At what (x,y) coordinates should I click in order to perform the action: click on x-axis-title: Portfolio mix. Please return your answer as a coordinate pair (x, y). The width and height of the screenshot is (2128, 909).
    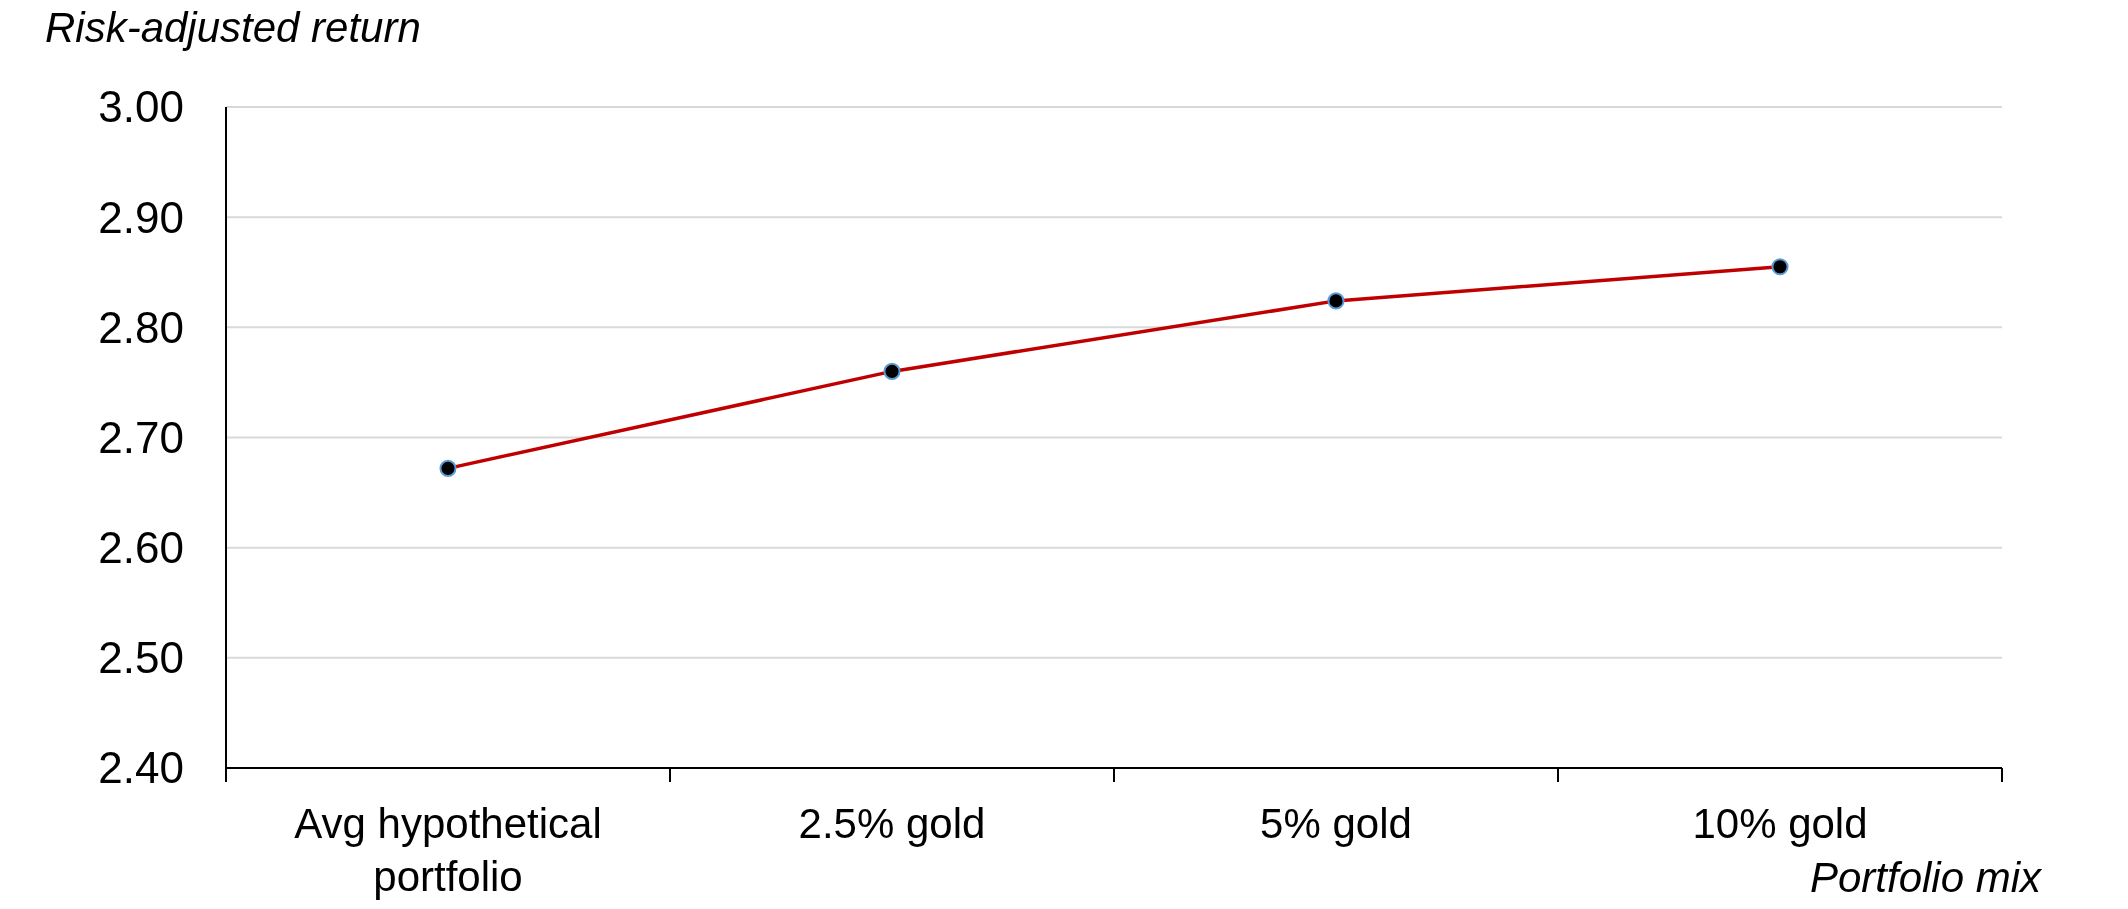
    Looking at the image, I should click on (1926, 877).